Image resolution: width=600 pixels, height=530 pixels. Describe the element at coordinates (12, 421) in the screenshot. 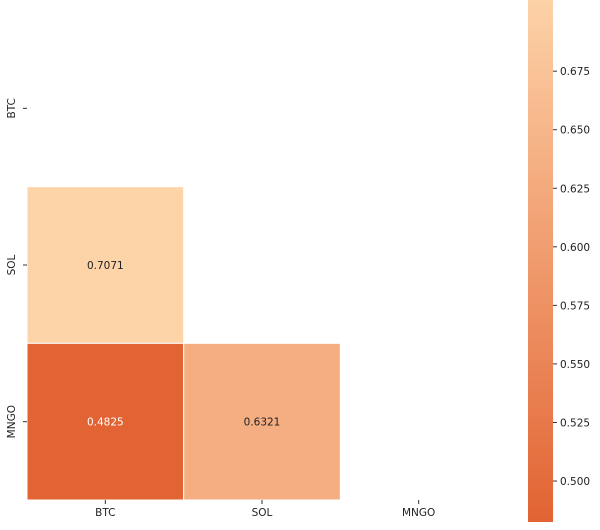

I see `y-tick-label: MNGO` at that location.